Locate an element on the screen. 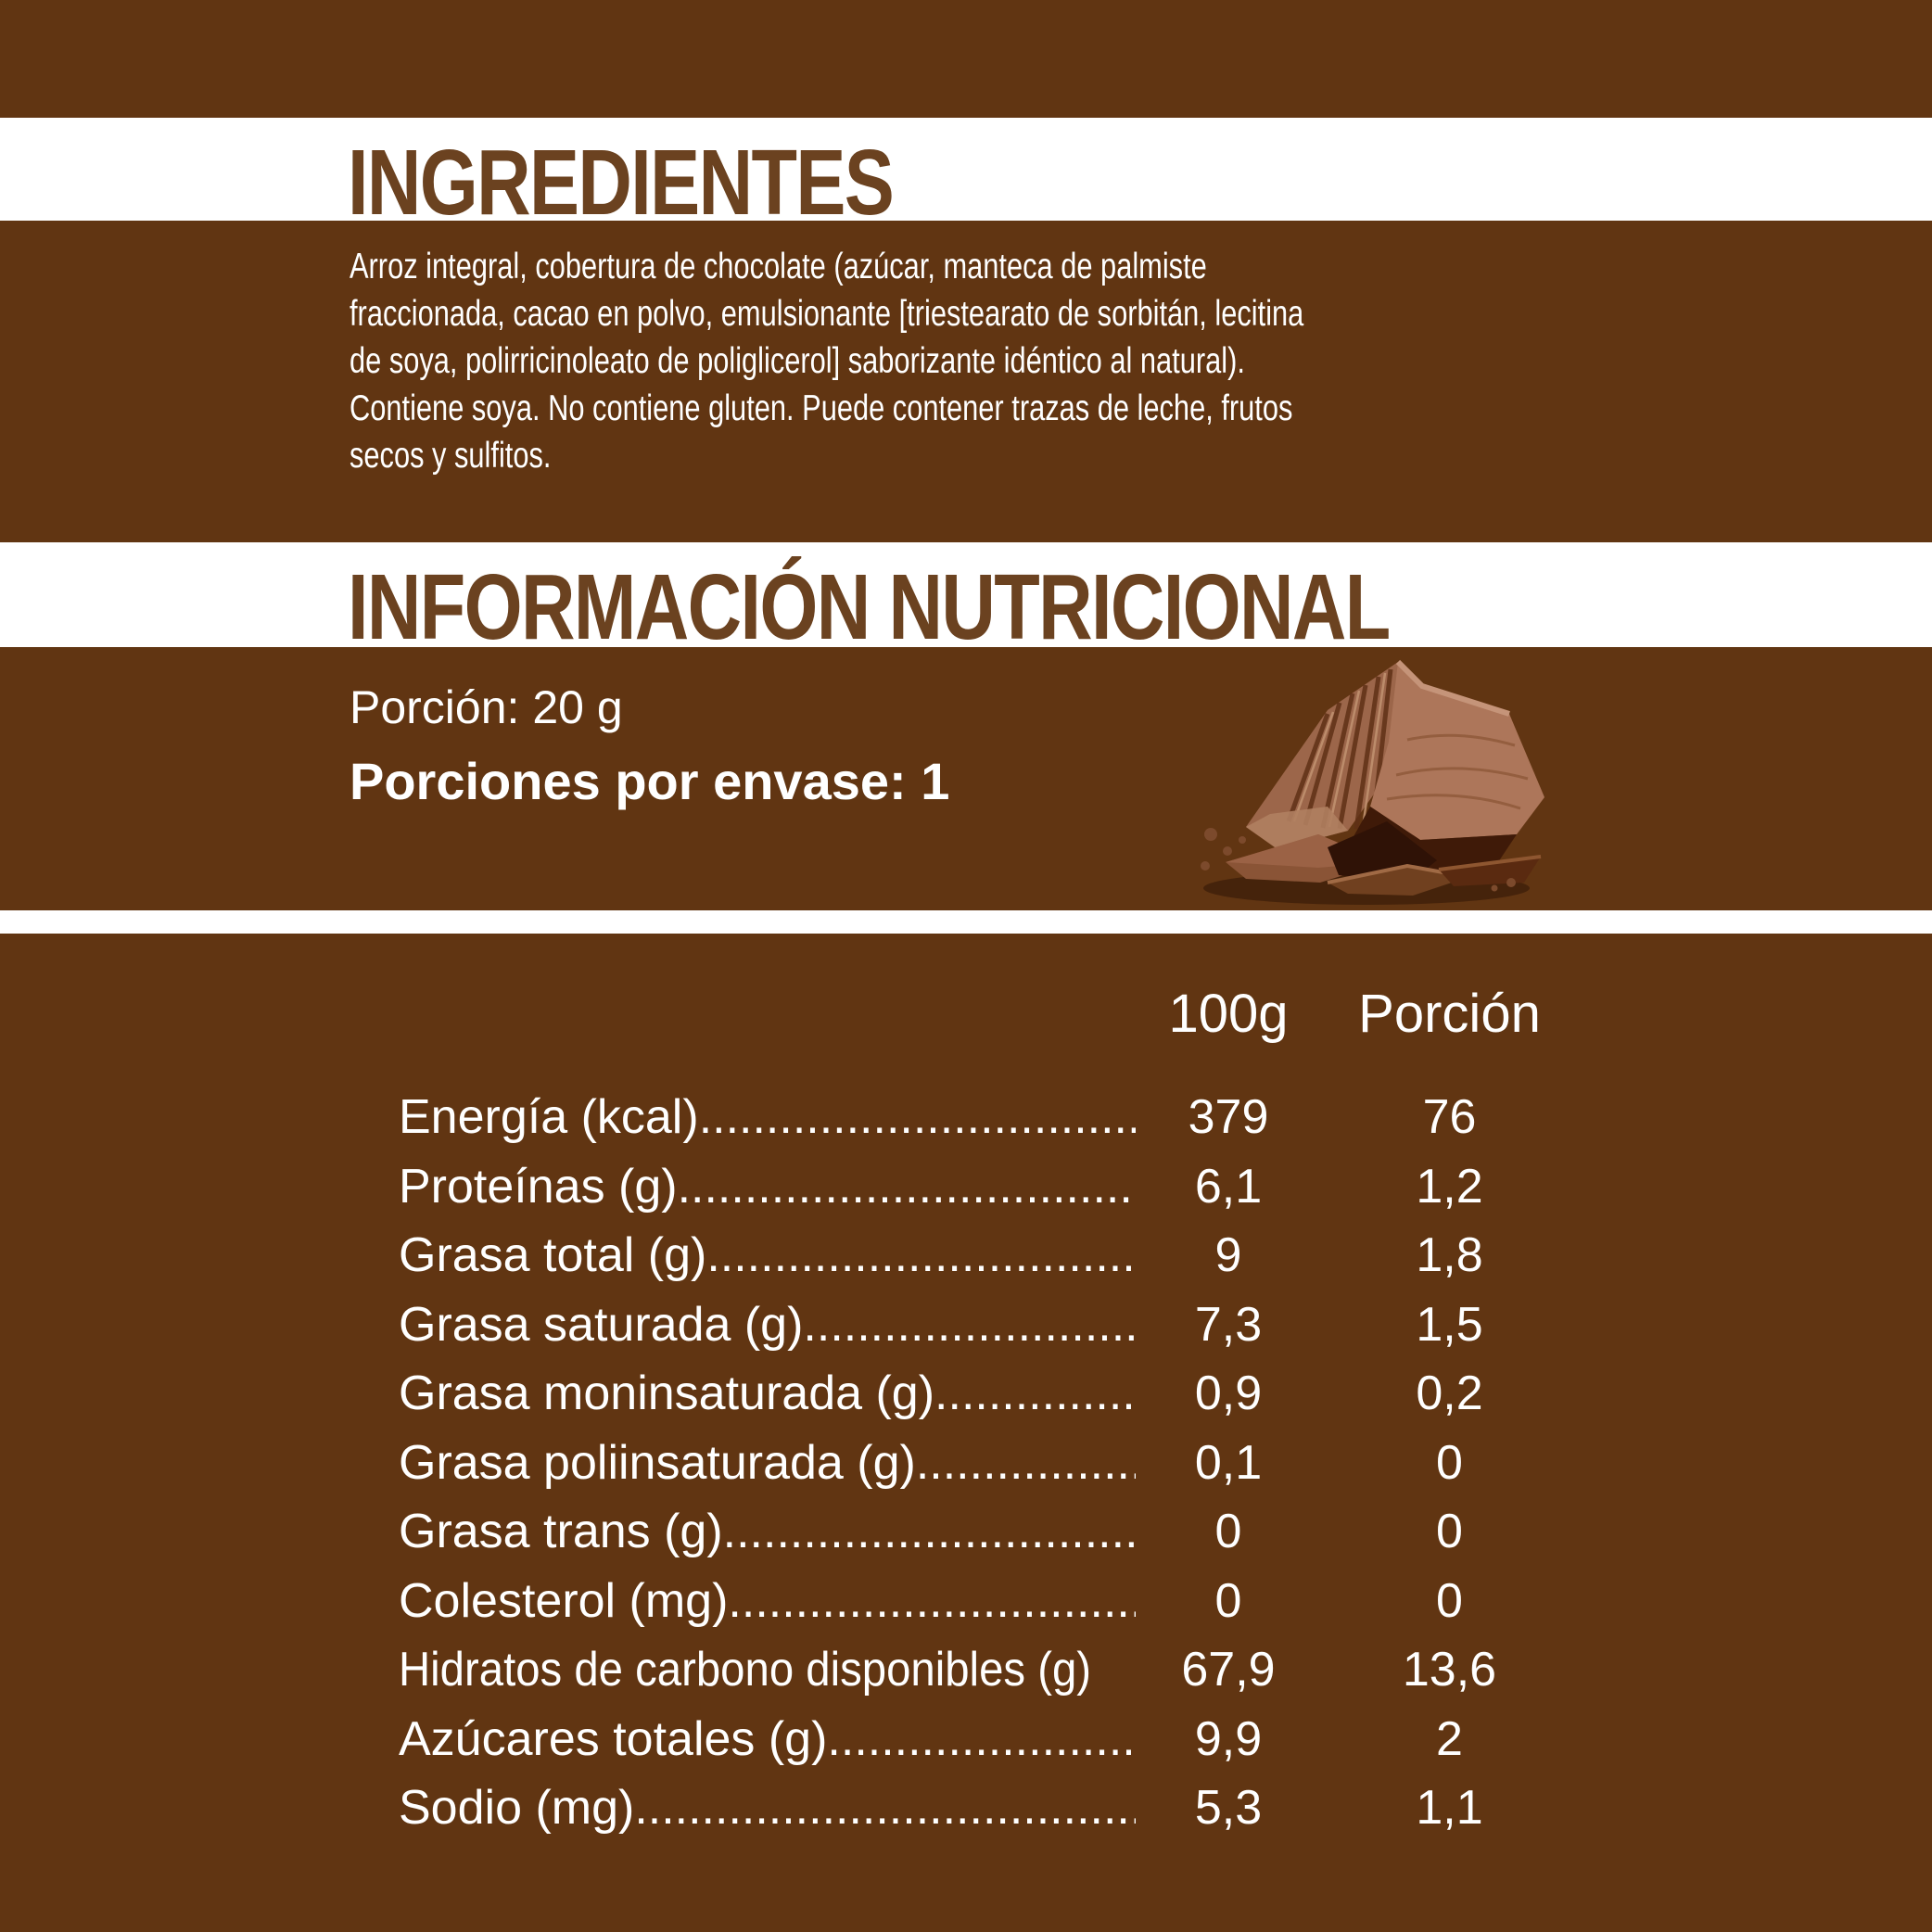 This screenshot has height=1932, width=1932. row-label: Hidratos de carbono disponibles (g) is located at coordinates (767, 1669).